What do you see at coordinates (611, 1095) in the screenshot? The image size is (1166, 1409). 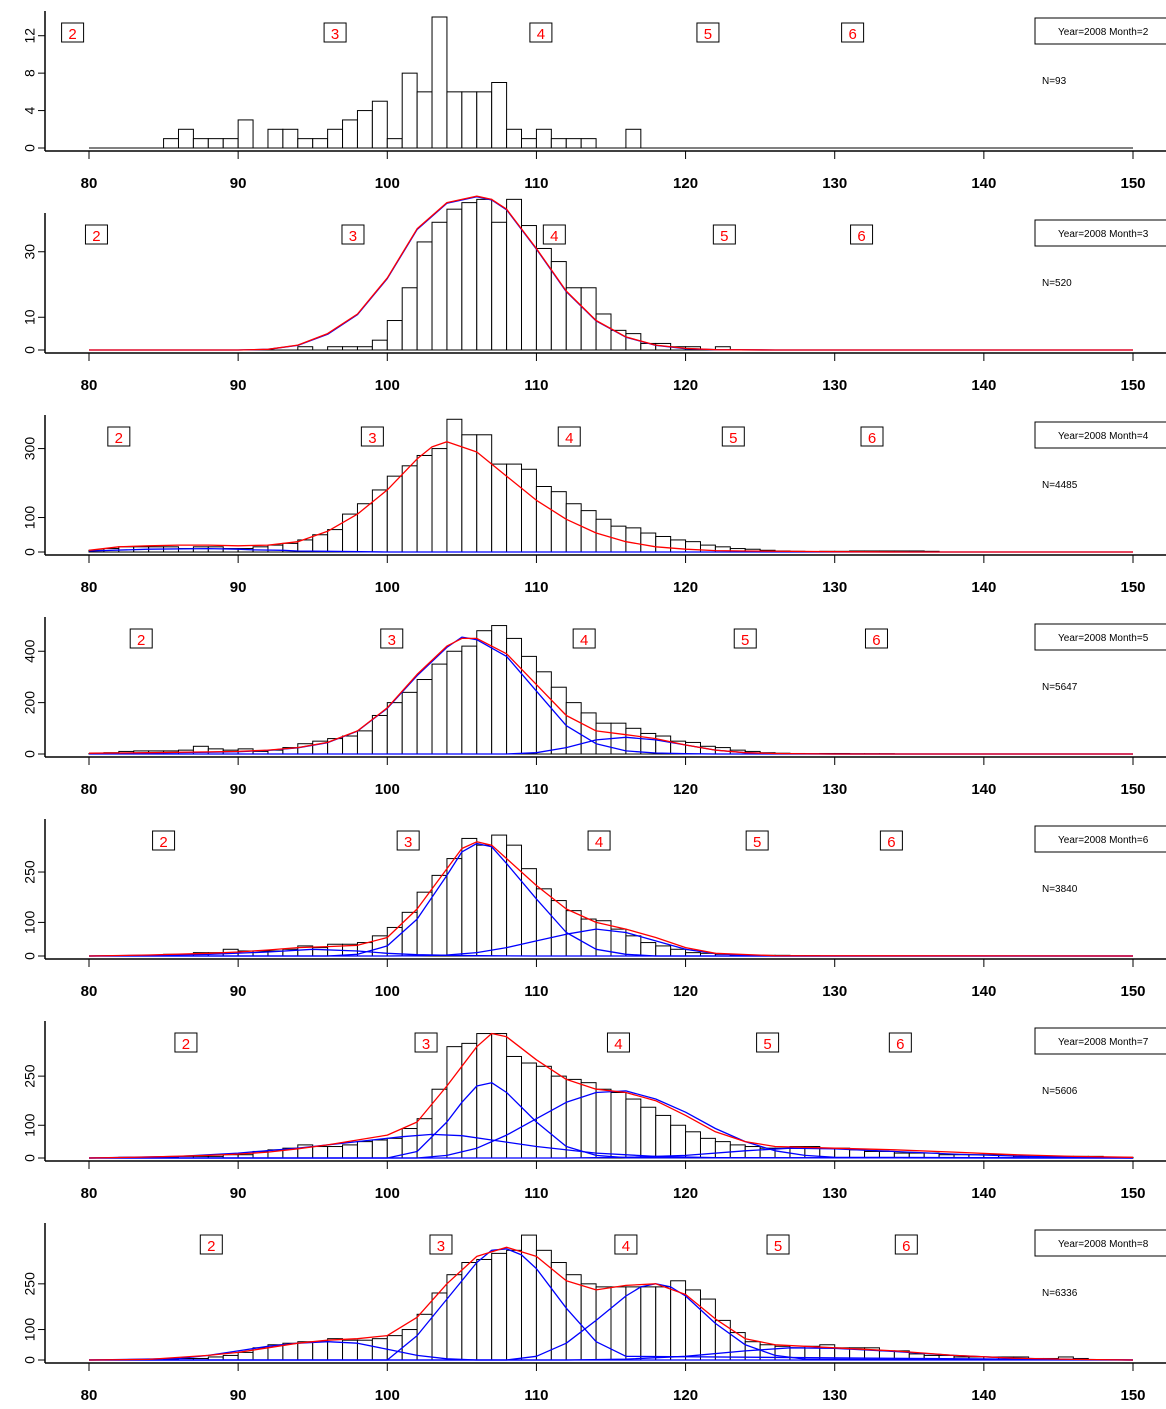 I see `total-fit-curve` at bounding box center [611, 1095].